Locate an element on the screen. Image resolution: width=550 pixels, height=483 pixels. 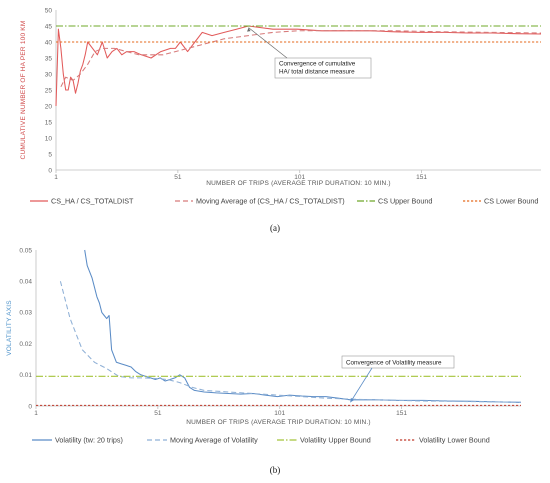
legend-label: Moving Average of (CS_HA / CS_TOTALDIST) is located at coordinates (270, 201).